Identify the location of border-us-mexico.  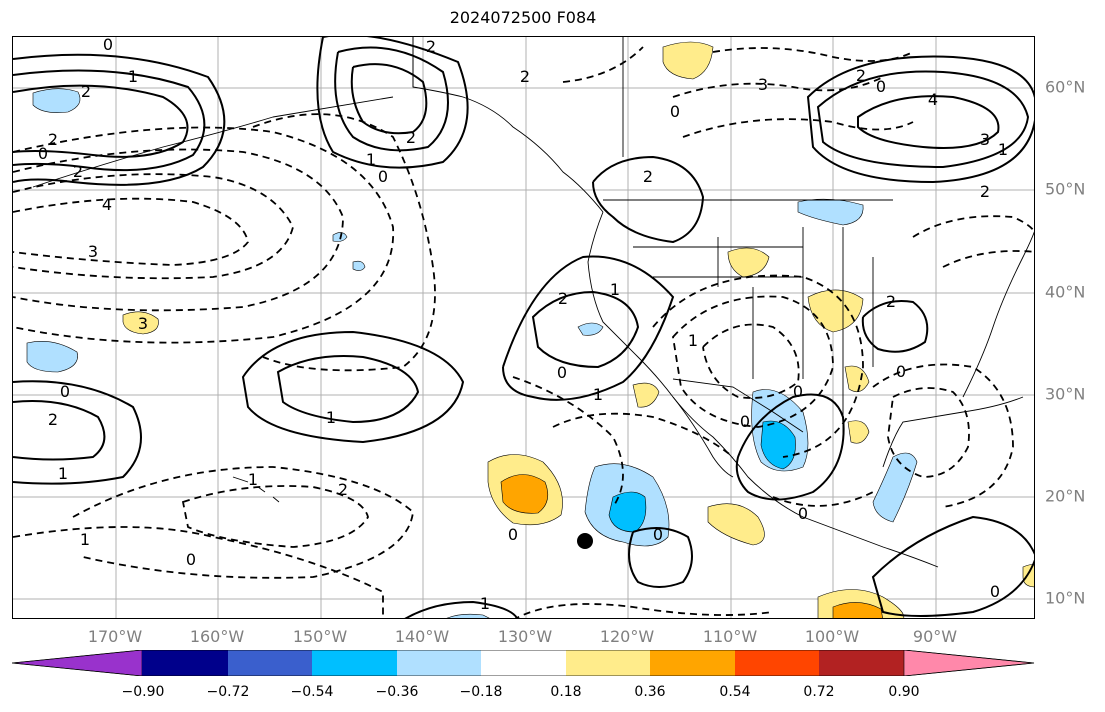
(738, 405).